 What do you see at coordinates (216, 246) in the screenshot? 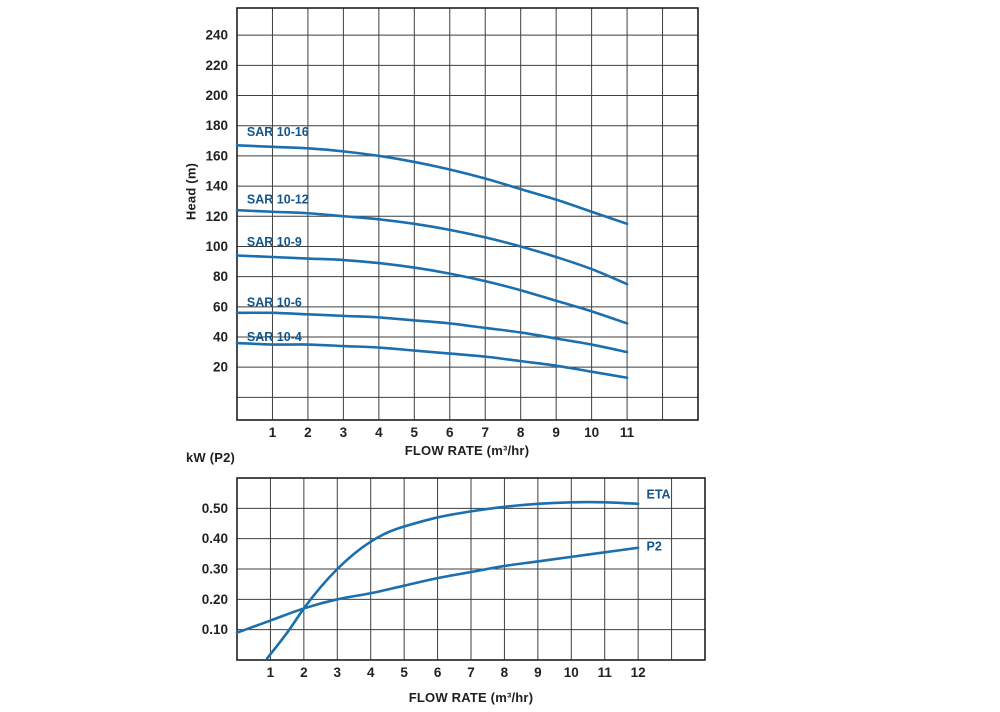
I see `y-tick-label: 100` at bounding box center [216, 246].